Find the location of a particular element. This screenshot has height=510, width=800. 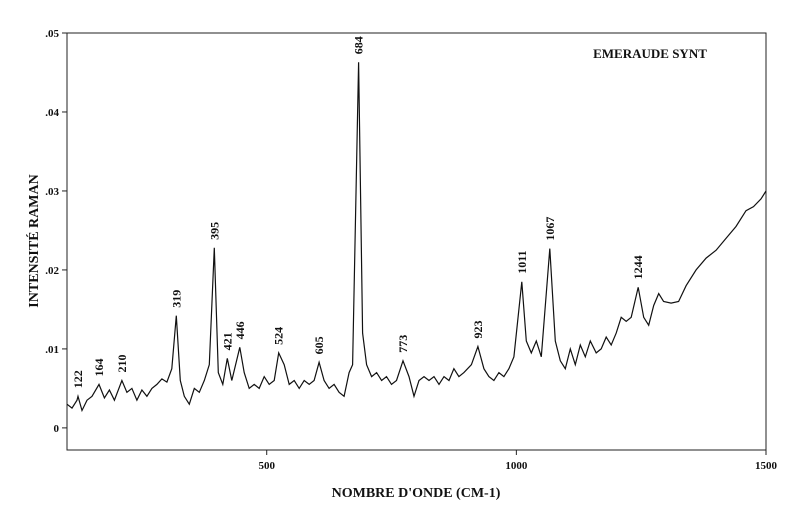

peak-label: 1244 is located at coordinates (638, 267).